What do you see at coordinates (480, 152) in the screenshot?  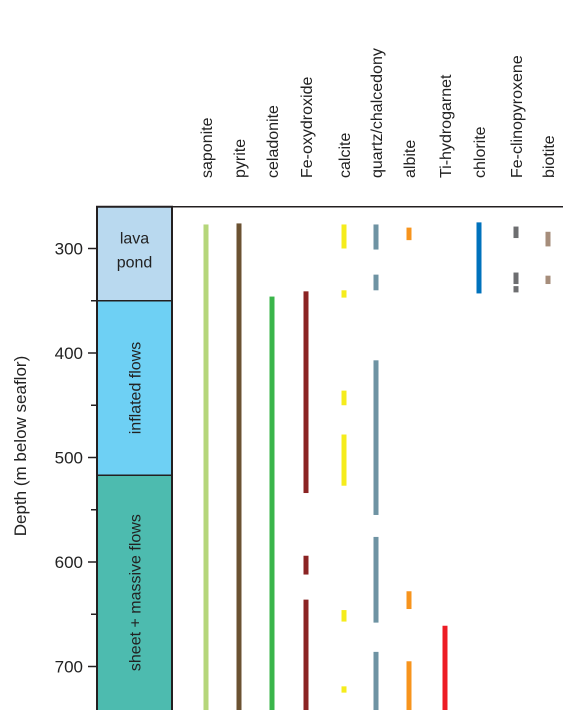 I see `mineral-label-8: chlorite` at bounding box center [480, 152].